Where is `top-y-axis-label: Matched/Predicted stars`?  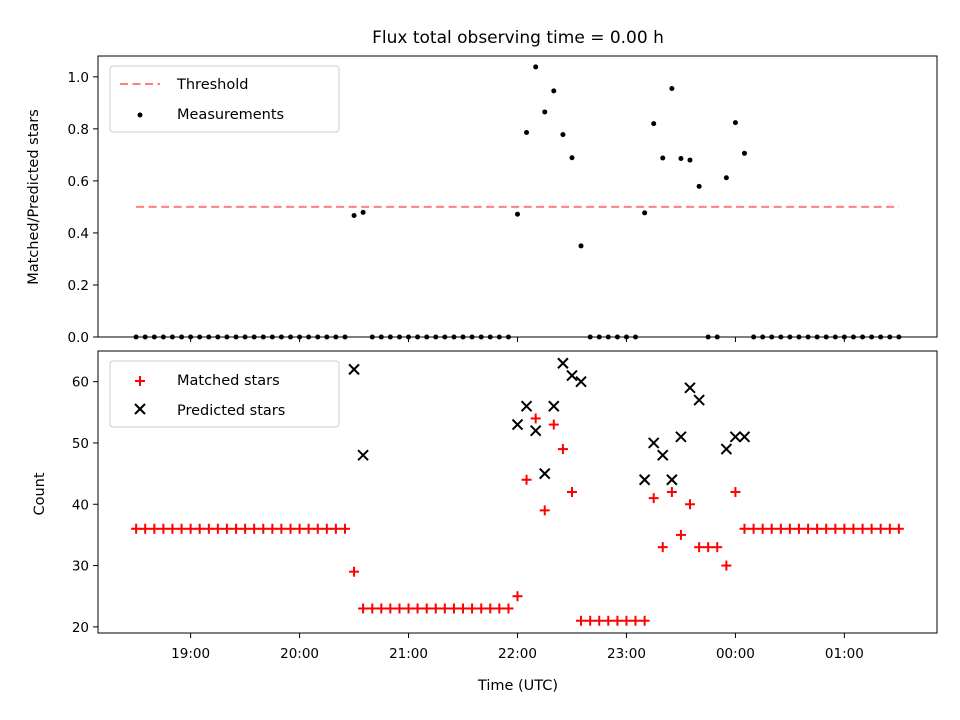
top-y-axis-label: Matched/Predicted stars is located at coordinates (34, 197).